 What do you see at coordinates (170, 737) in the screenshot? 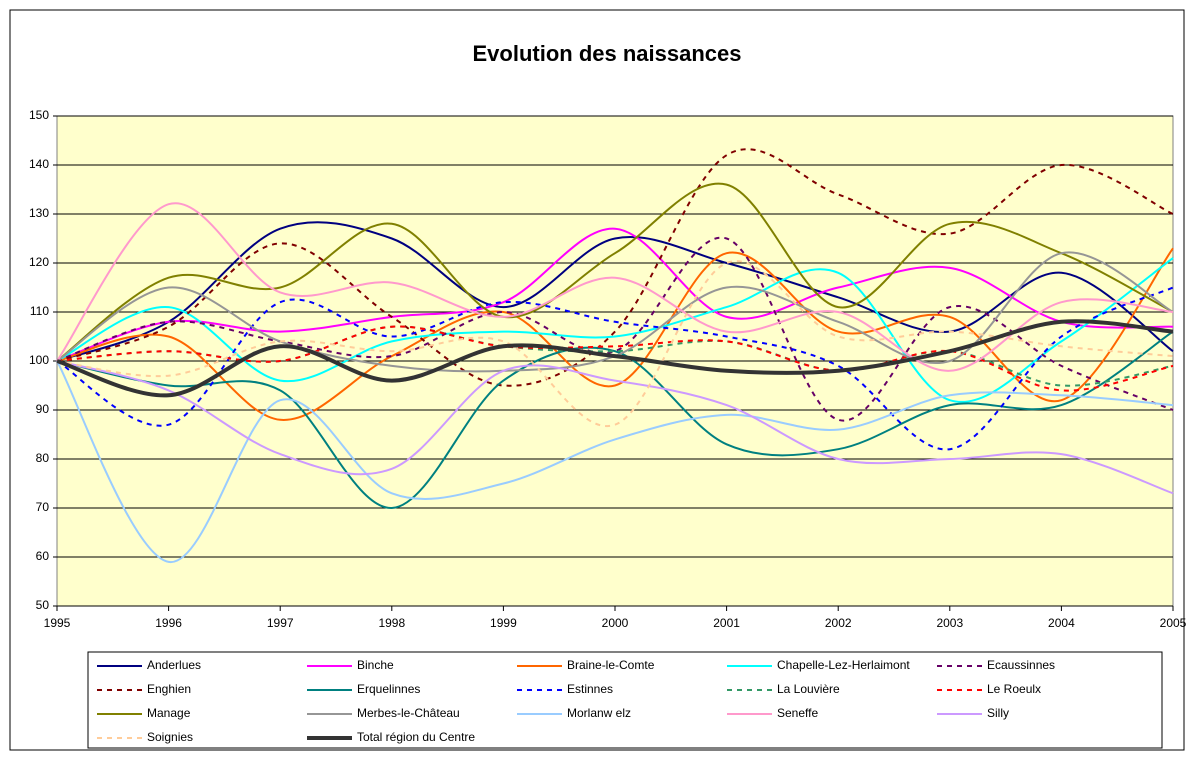
I see `legend-label: Soignies` at bounding box center [170, 737].